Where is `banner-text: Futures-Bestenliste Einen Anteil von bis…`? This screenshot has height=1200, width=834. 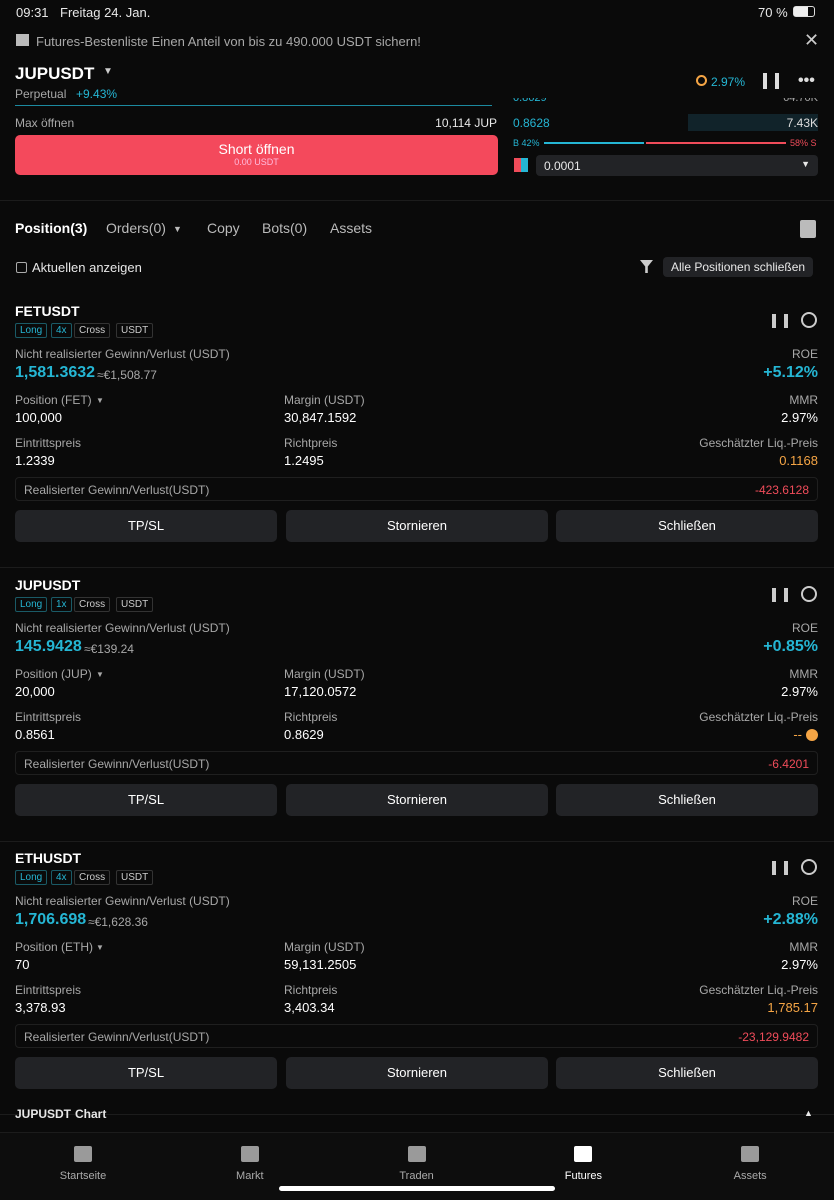 banner-text: Futures-Bestenliste Einen Anteil von bis… is located at coordinates (228, 41).